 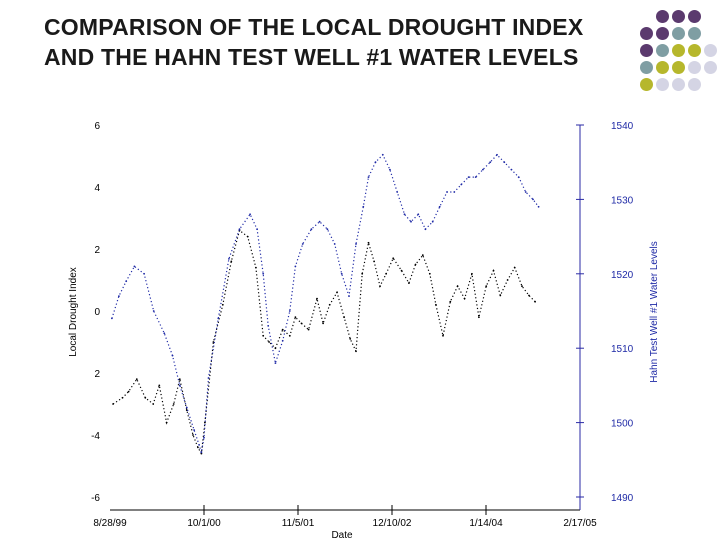 I want to click on left-tick-label: 0, so click(x=97, y=312).